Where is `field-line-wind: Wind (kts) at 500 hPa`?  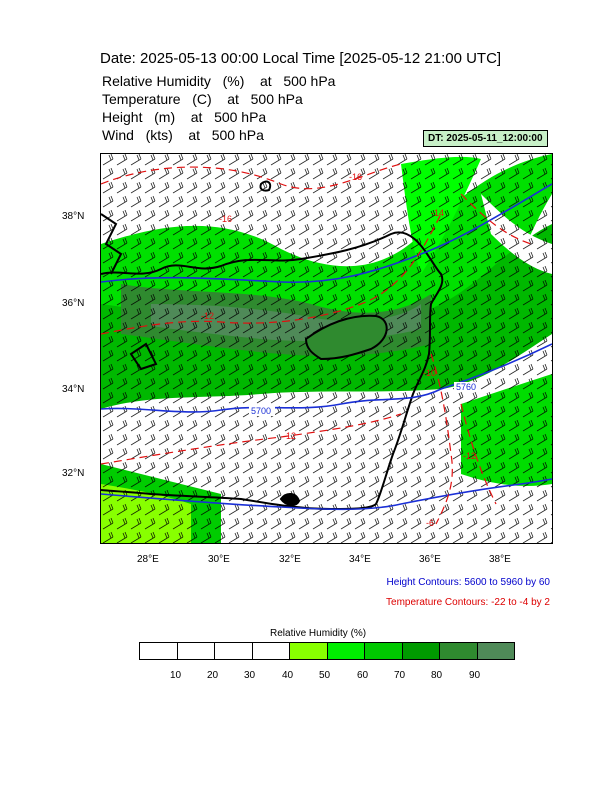
field-line-wind: Wind (kts) at 500 hPa is located at coordinates (183, 135).